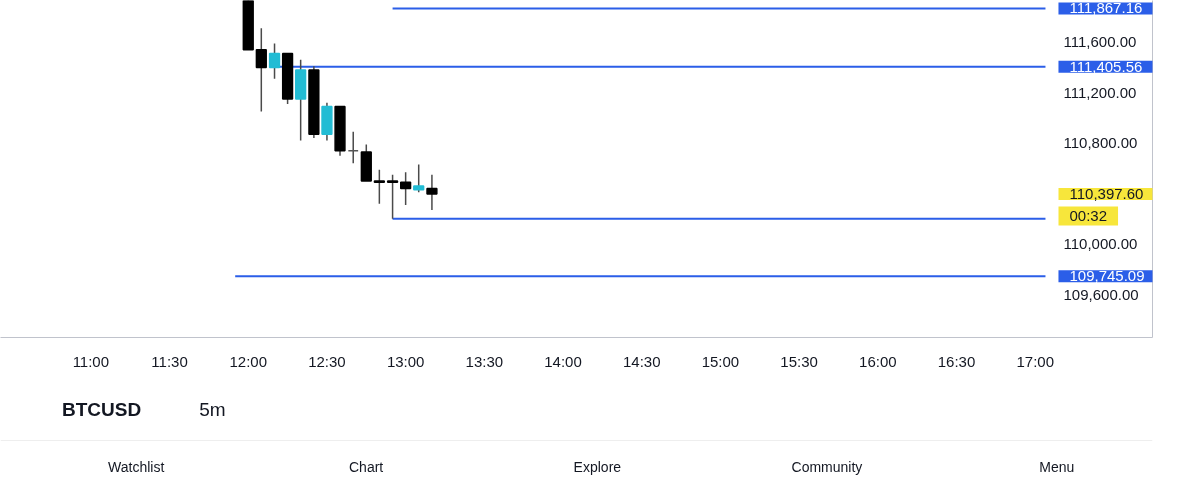  I want to click on x-tick-label: 11:00, so click(91, 361).